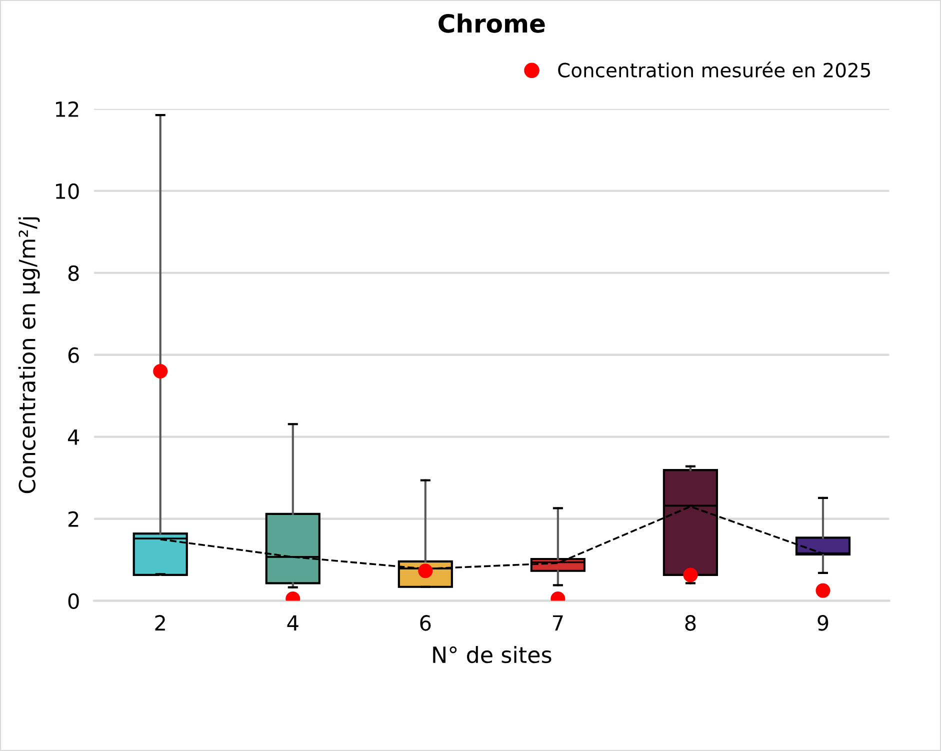  Describe the element at coordinates (73, 355) in the screenshot. I see `y-tick-label: 6` at that location.